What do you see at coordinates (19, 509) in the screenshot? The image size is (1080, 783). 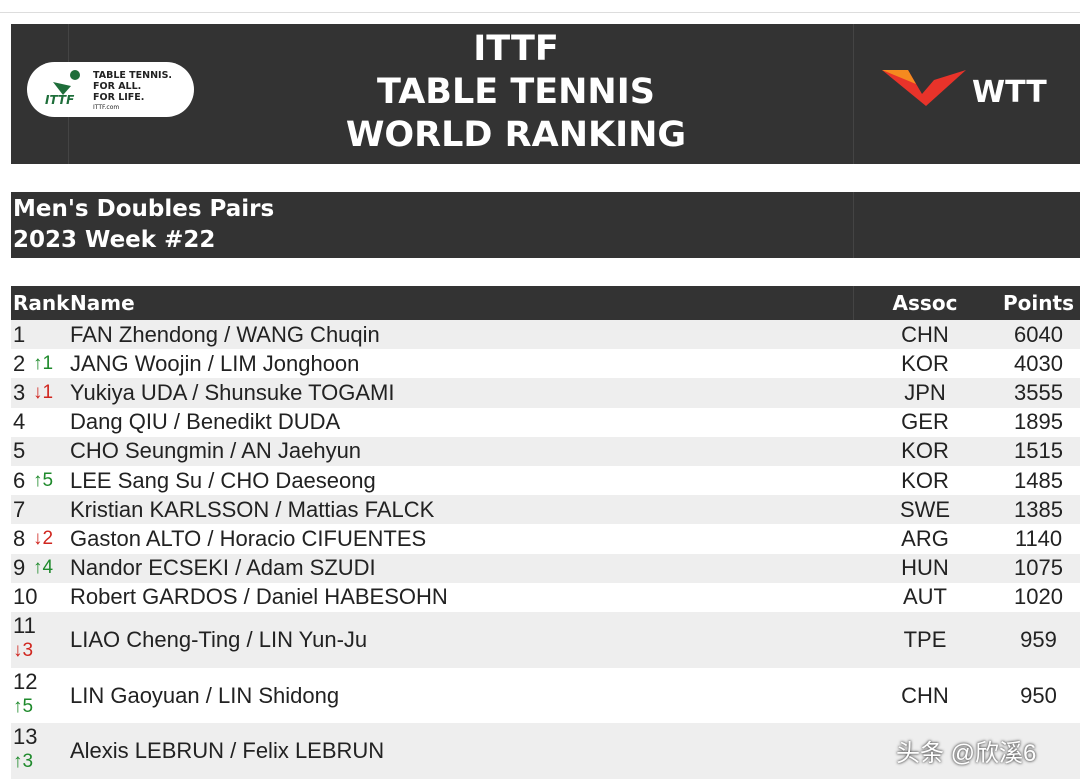 I see `rank: 7` at bounding box center [19, 509].